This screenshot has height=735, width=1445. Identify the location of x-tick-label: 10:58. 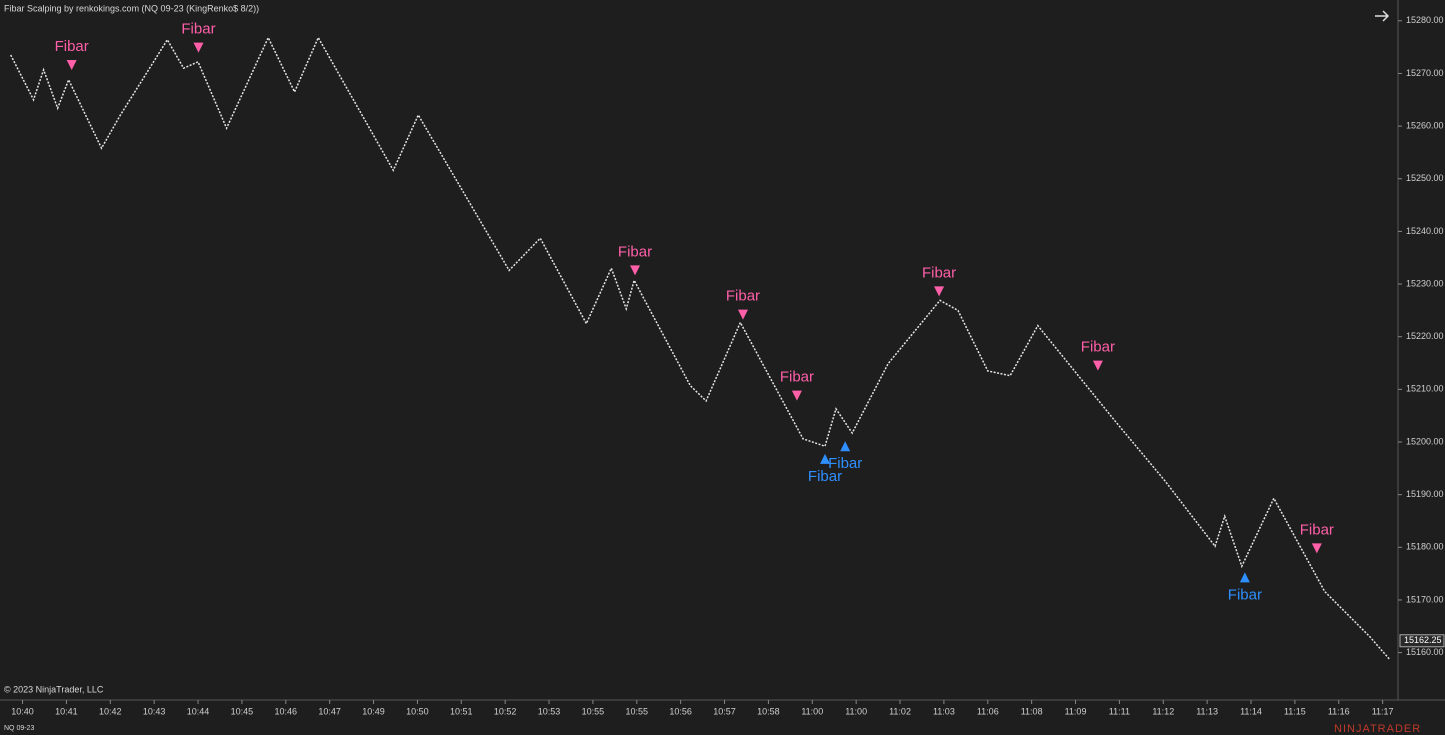
(768, 711).